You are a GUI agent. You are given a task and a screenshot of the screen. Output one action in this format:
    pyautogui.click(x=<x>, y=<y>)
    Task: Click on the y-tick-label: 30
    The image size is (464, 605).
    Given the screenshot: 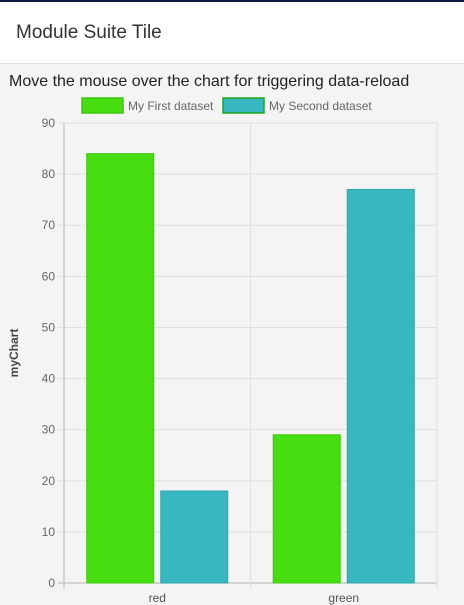 What is the action you would take?
    pyautogui.click(x=49, y=430)
    